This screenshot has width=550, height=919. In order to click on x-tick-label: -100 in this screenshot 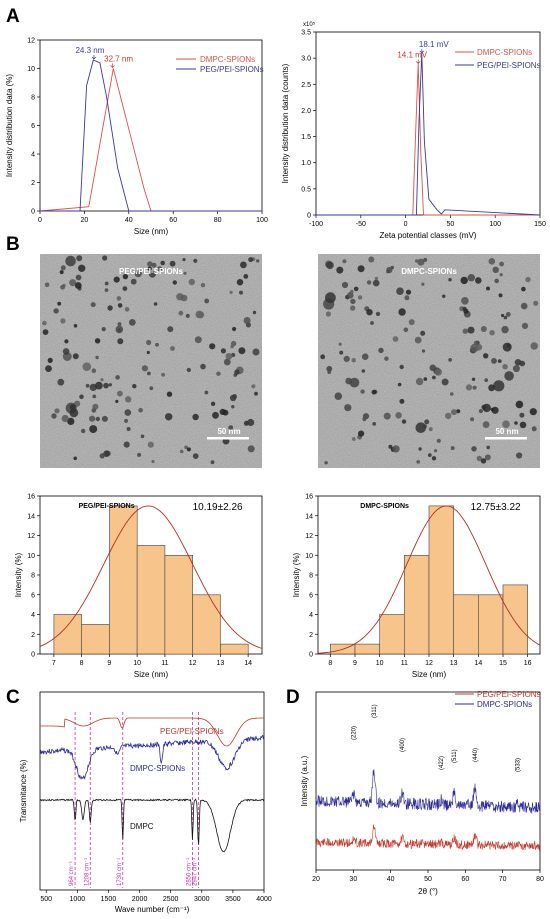, I will do `click(316, 224)`.